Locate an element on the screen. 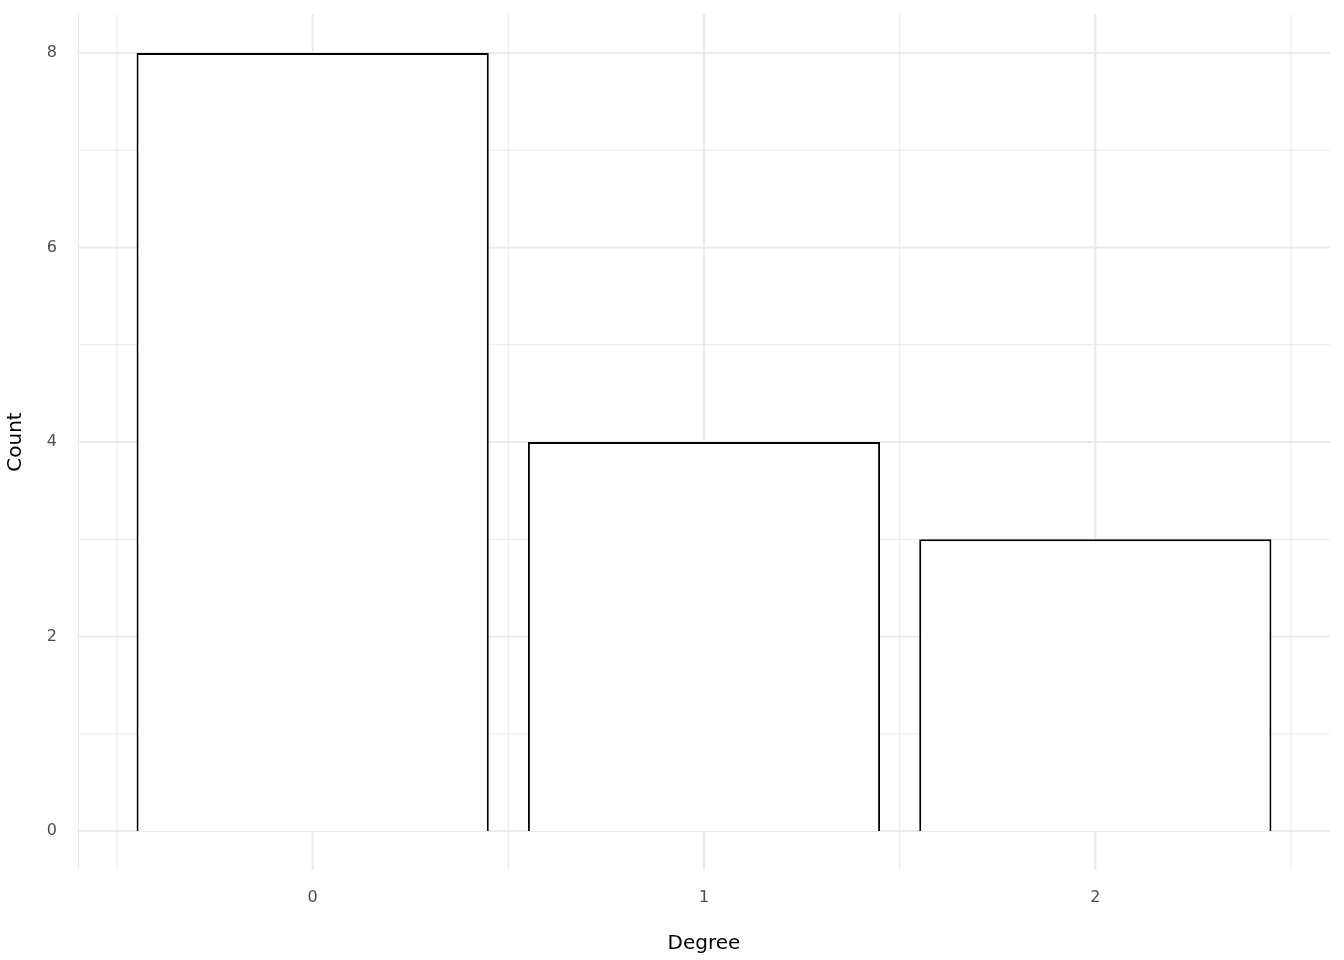 This screenshot has height=960, width=1344. y-tick-label: 8 is located at coordinates (51, 52).